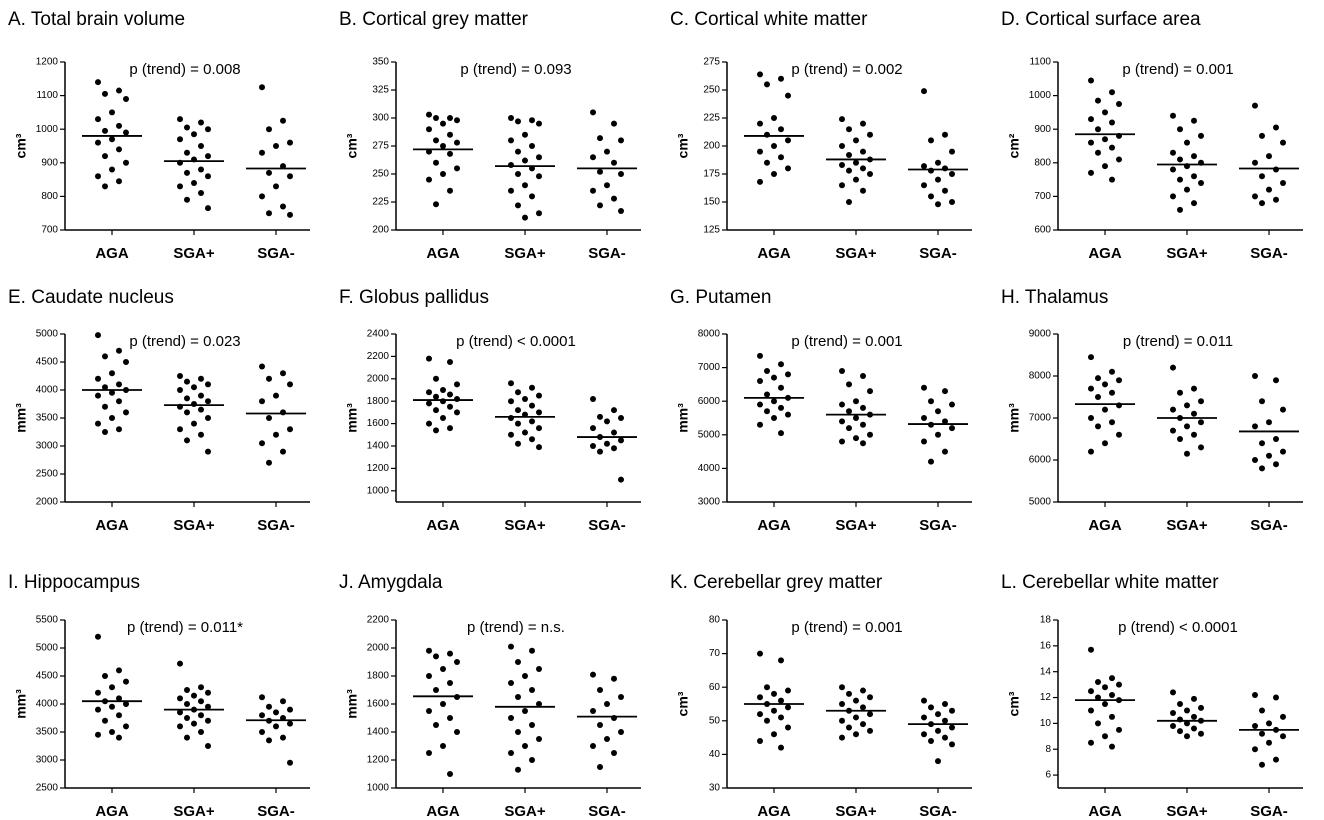 Image resolution: width=1324 pixels, height=820 pixels. I want to click on y-tick-label: 275, so click(711, 62).